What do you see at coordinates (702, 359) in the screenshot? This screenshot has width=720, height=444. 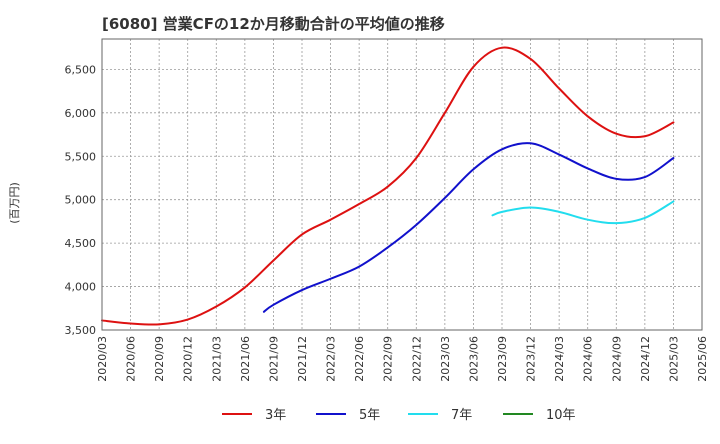 I see `x-tick-label: 2025/06` at bounding box center [702, 359].